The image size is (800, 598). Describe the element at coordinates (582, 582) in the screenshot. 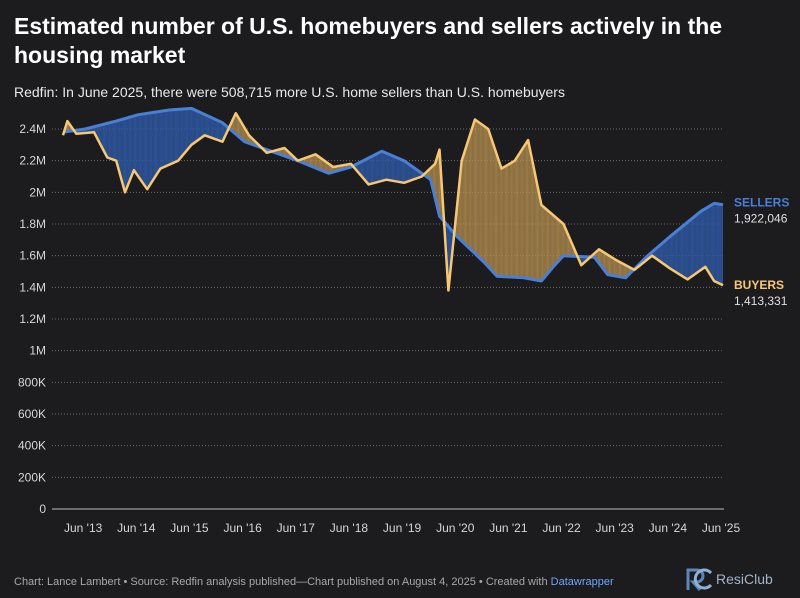

I see `datawrapper-link: Datawrapper` at that location.